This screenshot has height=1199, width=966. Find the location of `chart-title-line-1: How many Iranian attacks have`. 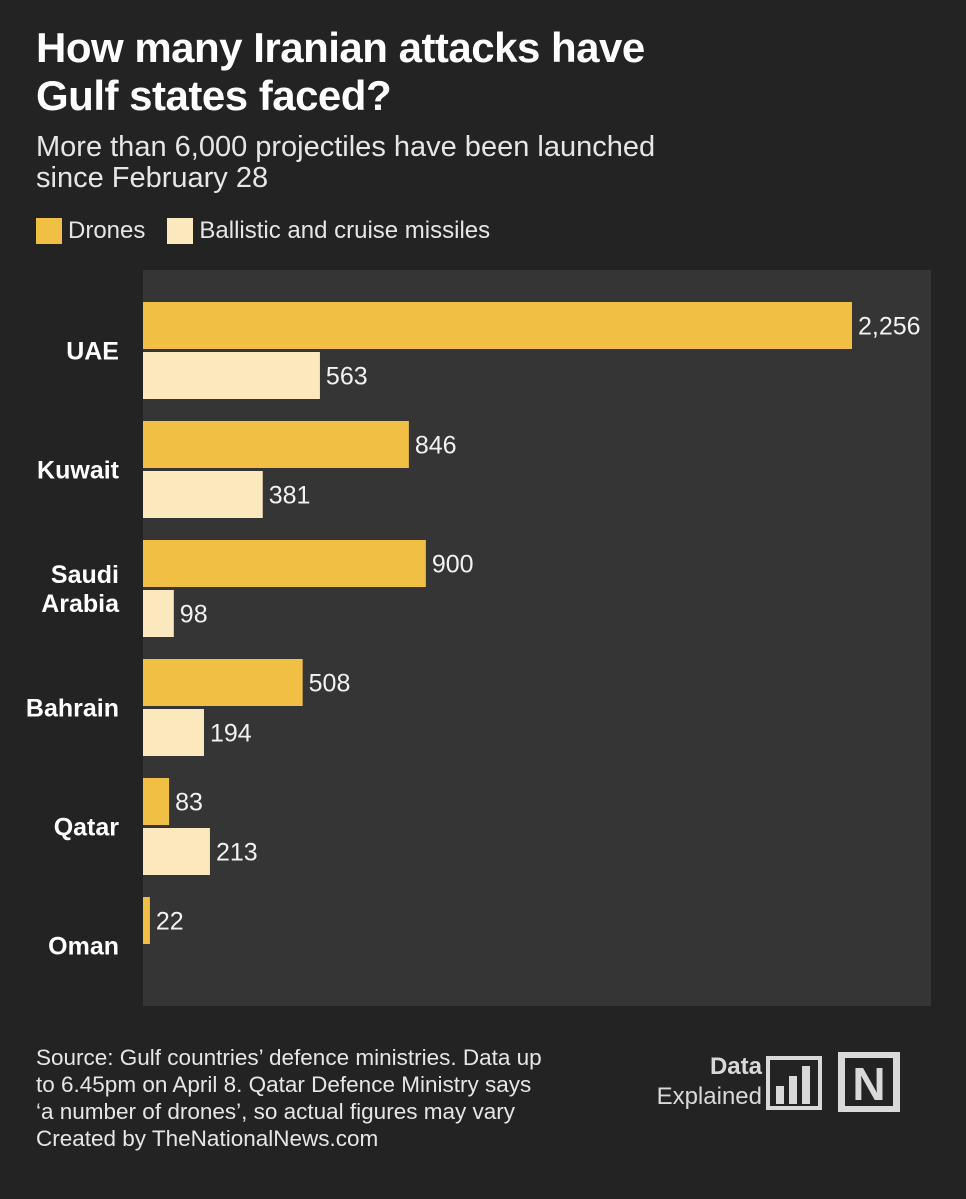

chart-title-line-1: How many Iranian attacks have is located at coordinates (340, 47).